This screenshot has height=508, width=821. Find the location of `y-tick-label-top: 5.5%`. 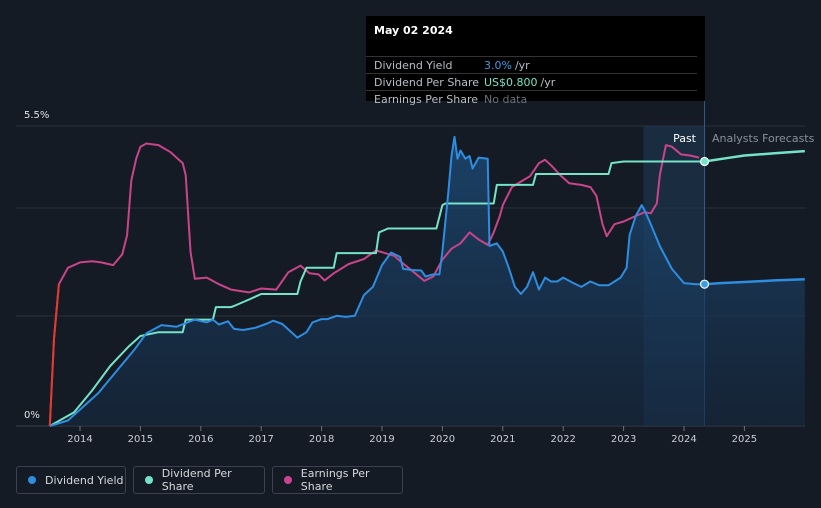

y-tick-label-top: 5.5% is located at coordinates (36, 115).